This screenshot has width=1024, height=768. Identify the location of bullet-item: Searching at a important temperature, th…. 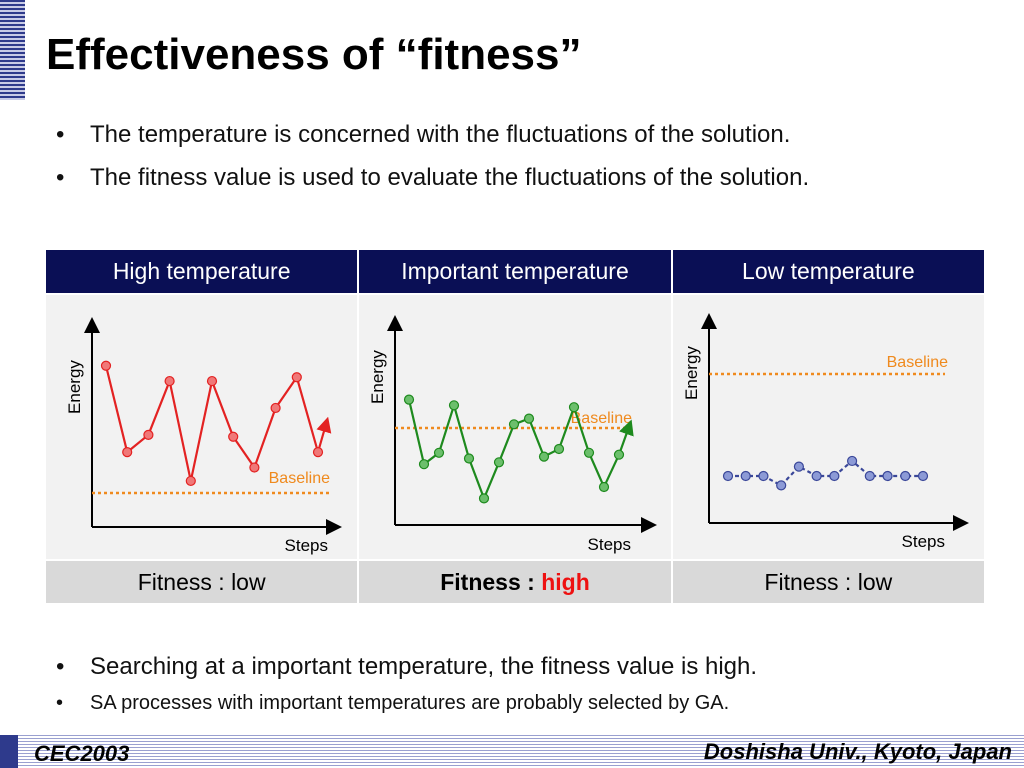
(406, 671).